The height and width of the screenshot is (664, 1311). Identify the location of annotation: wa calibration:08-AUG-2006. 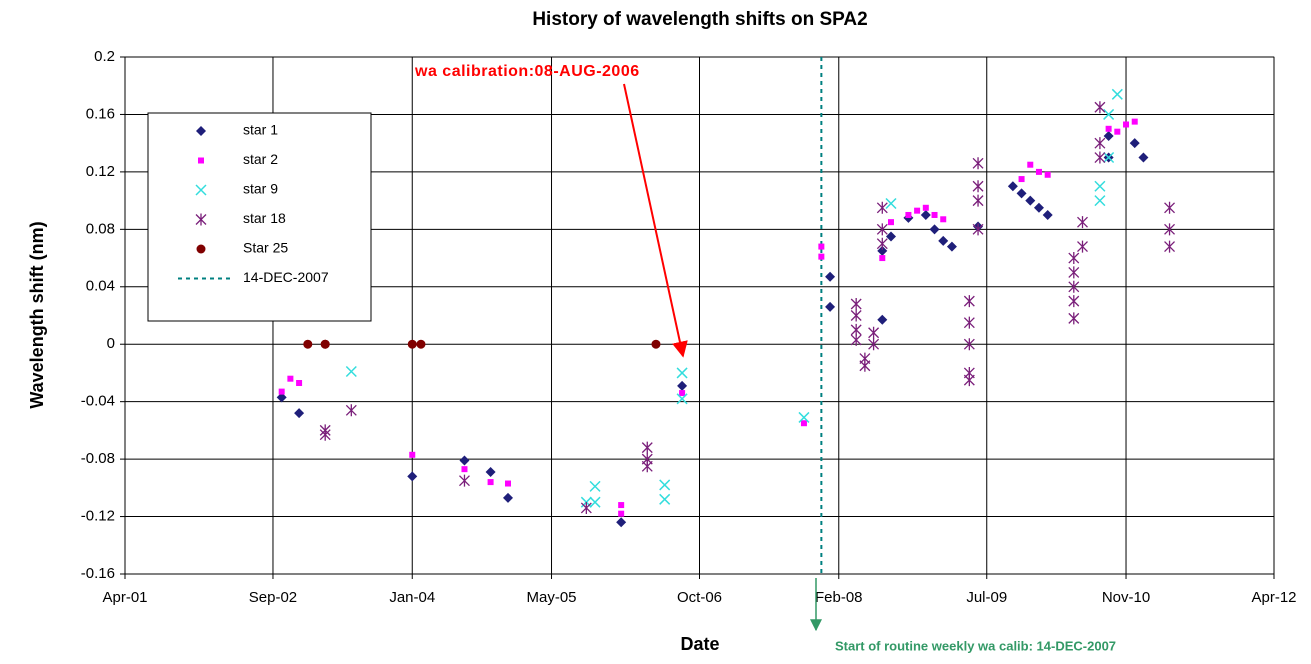
(527, 71).